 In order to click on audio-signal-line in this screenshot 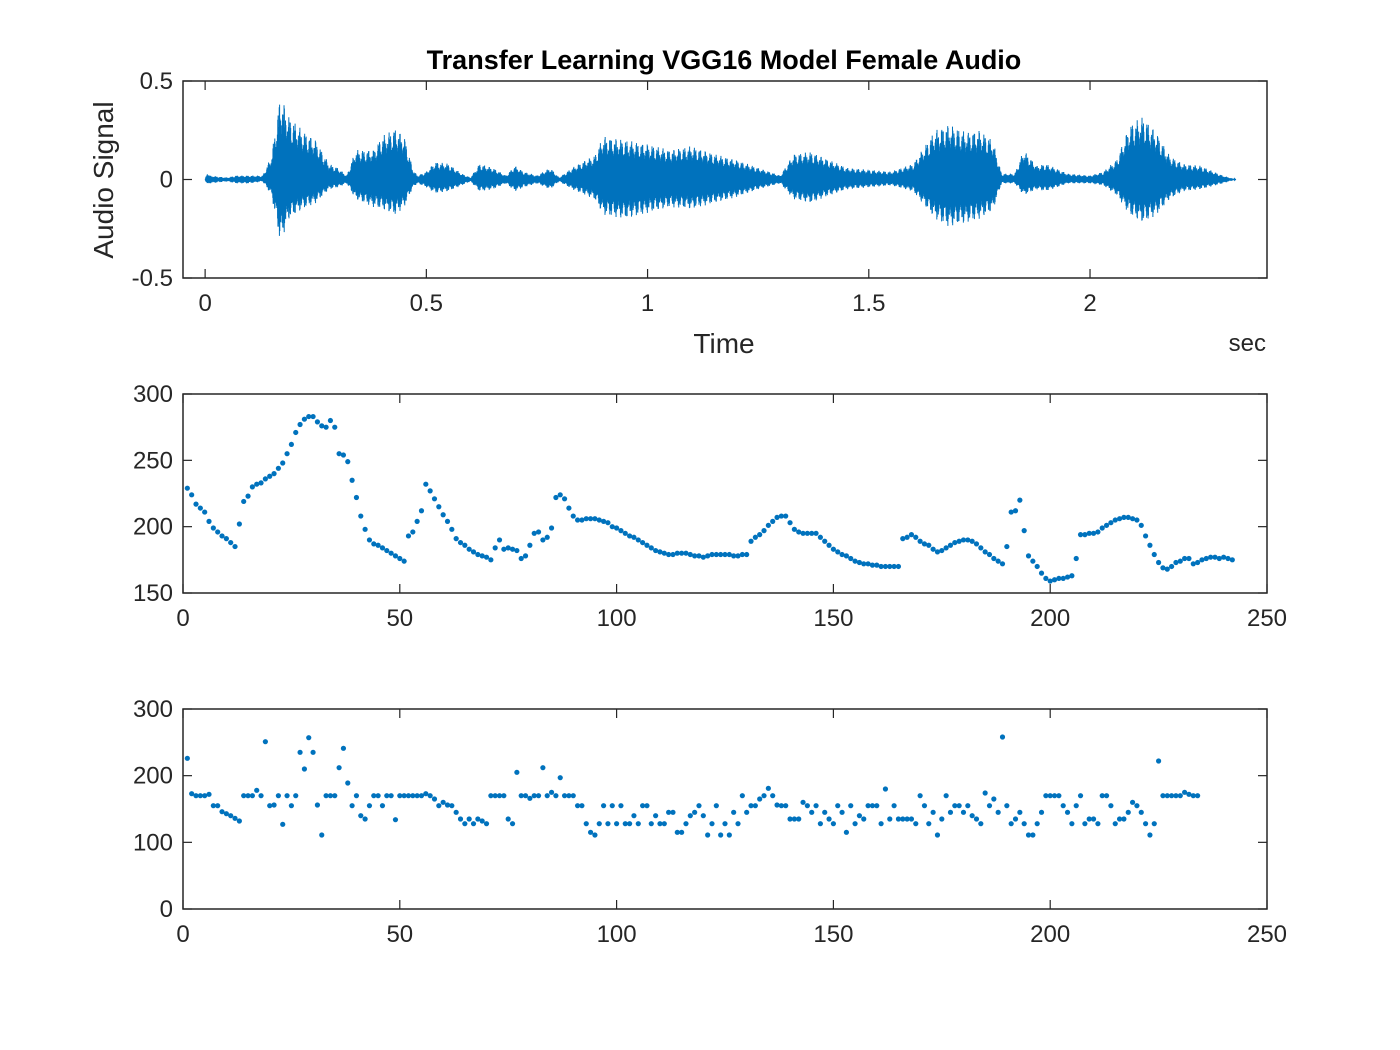, I will do `click(720, 170)`.